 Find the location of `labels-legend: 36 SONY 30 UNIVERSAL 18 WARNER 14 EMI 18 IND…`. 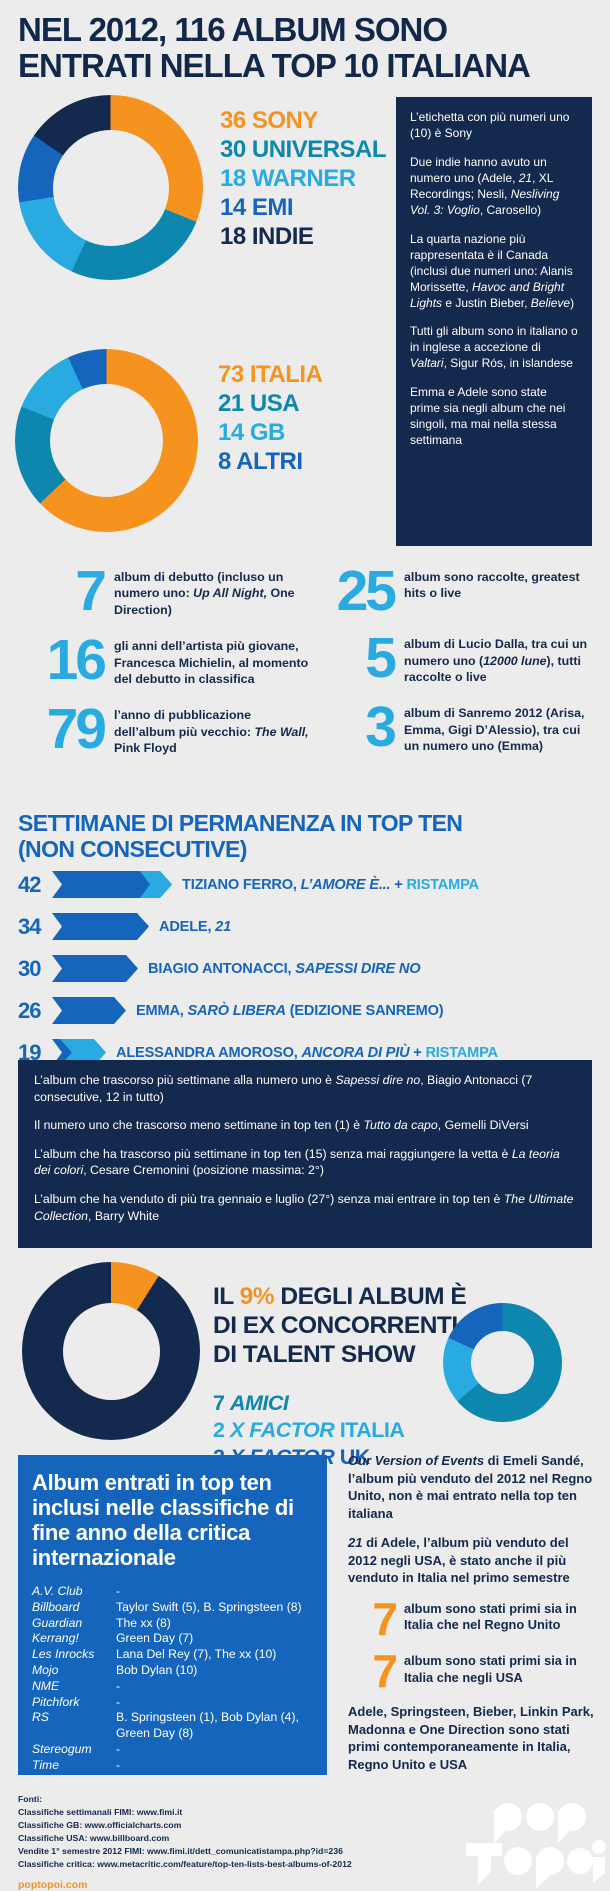

labels-legend: 36 SONY 30 UNIVERSAL 18 WARNER 14 EMI 18 IND… is located at coordinates (303, 178).